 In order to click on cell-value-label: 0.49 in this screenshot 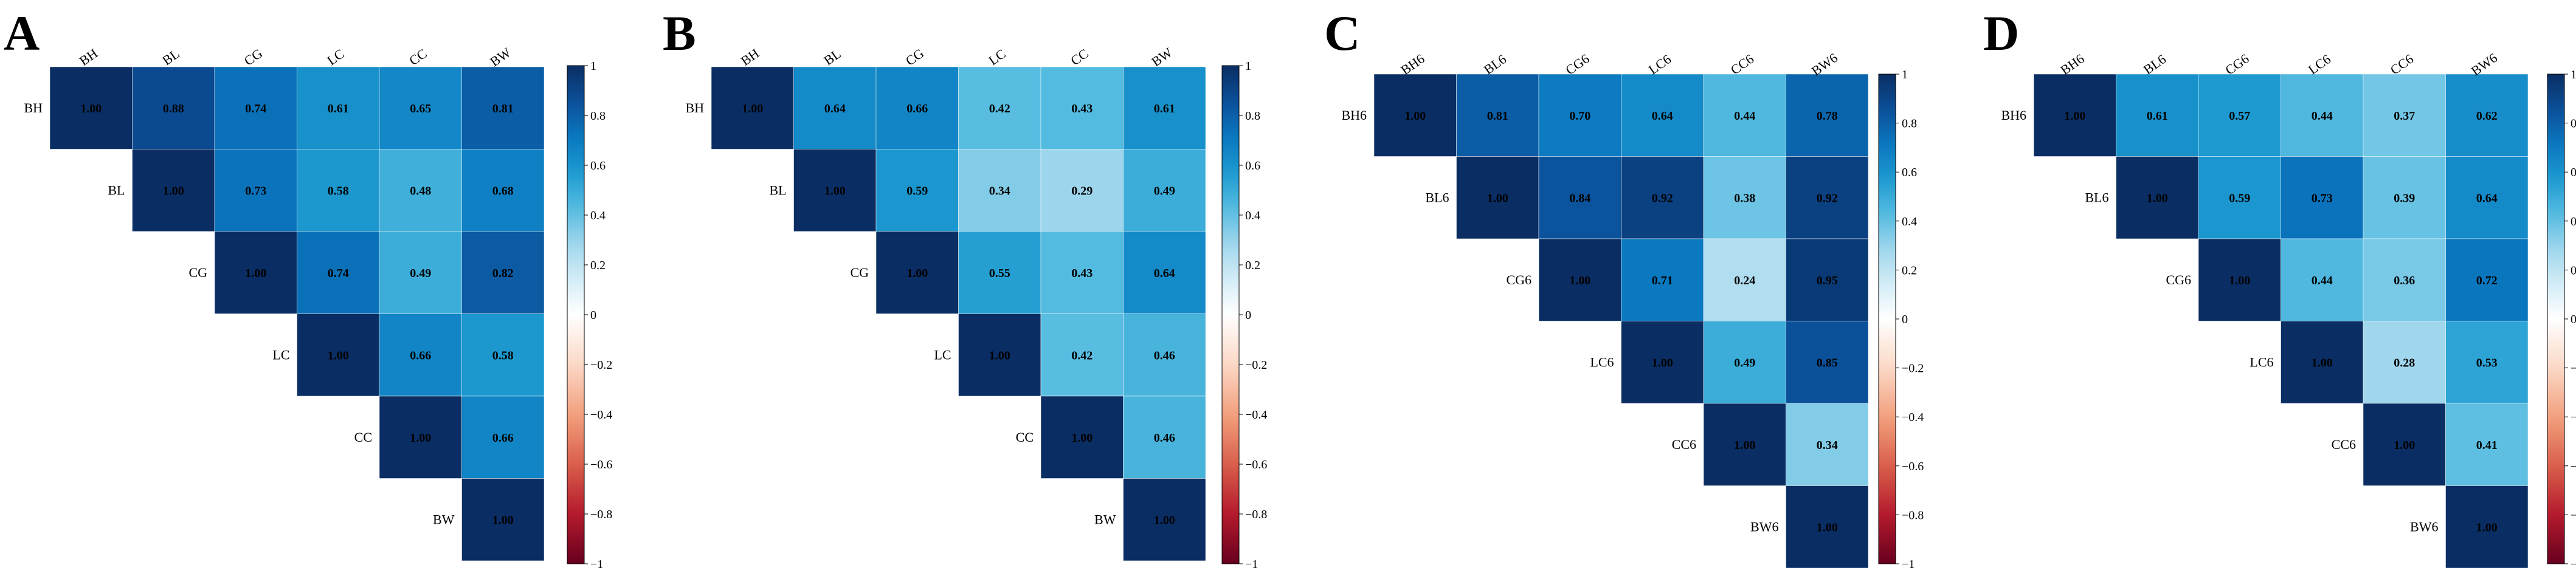, I will do `click(1164, 190)`.